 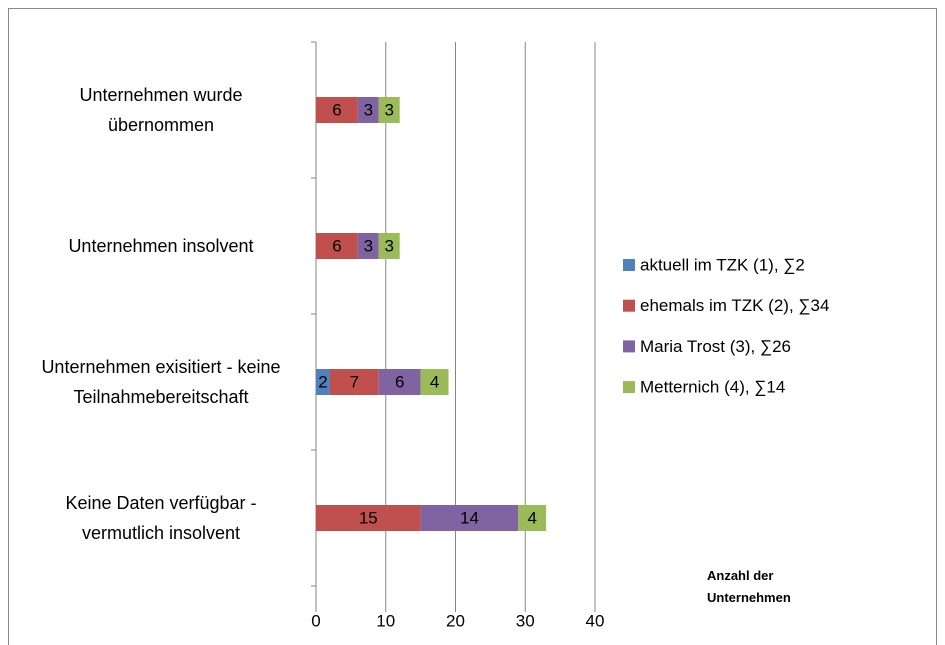 What do you see at coordinates (734, 305) in the screenshot?
I see `legend-label: ehemals im TZK (2), ∑34` at bounding box center [734, 305].